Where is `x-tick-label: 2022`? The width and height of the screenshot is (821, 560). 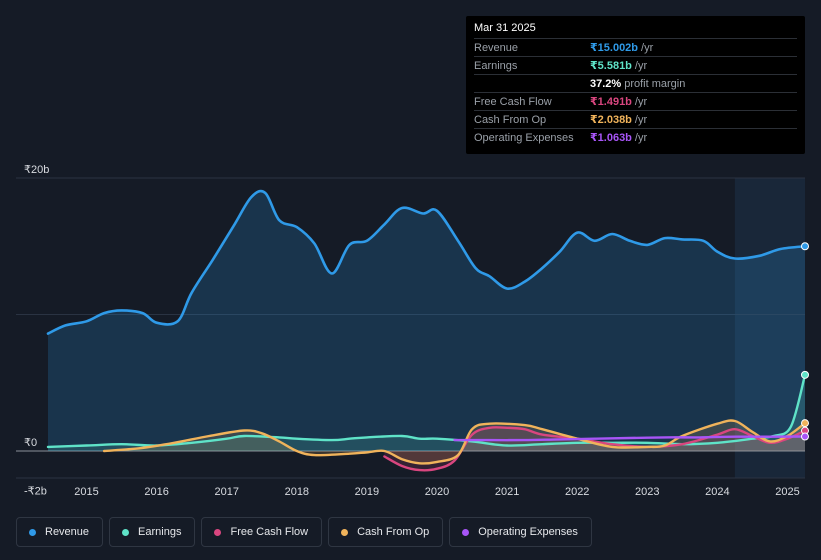
x-tick-label: 2022 is located at coordinates (577, 492).